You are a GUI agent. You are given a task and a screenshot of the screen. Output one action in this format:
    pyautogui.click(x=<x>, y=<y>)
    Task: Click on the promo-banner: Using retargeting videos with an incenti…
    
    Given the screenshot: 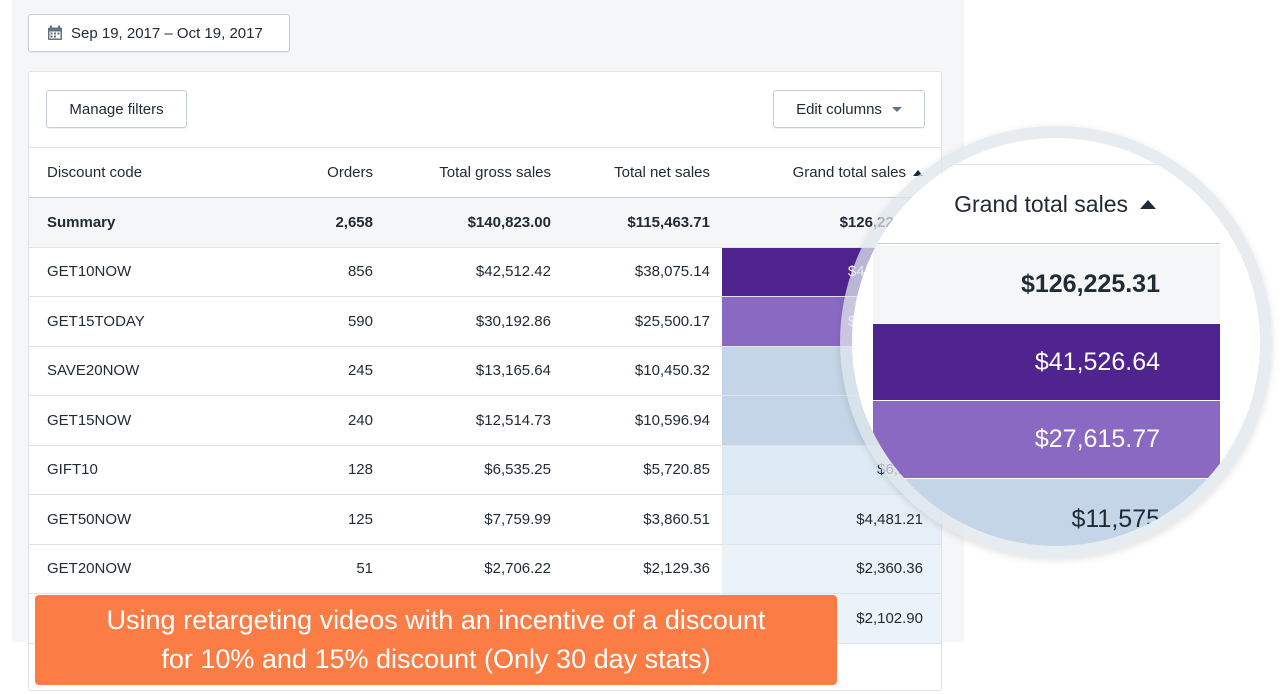 What is the action you would take?
    pyautogui.click(x=436, y=640)
    